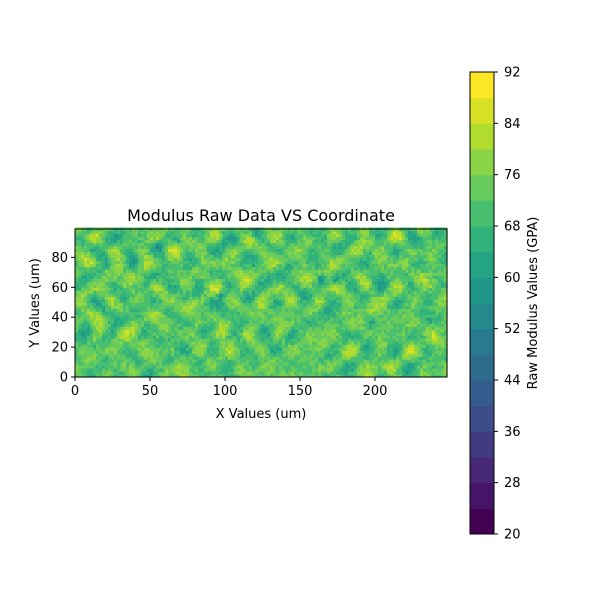 Image resolution: width=600 pixels, height=600 pixels. What do you see at coordinates (261, 215) in the screenshot?
I see `chart-title: Modulus Raw Data VS Coordinate` at bounding box center [261, 215].